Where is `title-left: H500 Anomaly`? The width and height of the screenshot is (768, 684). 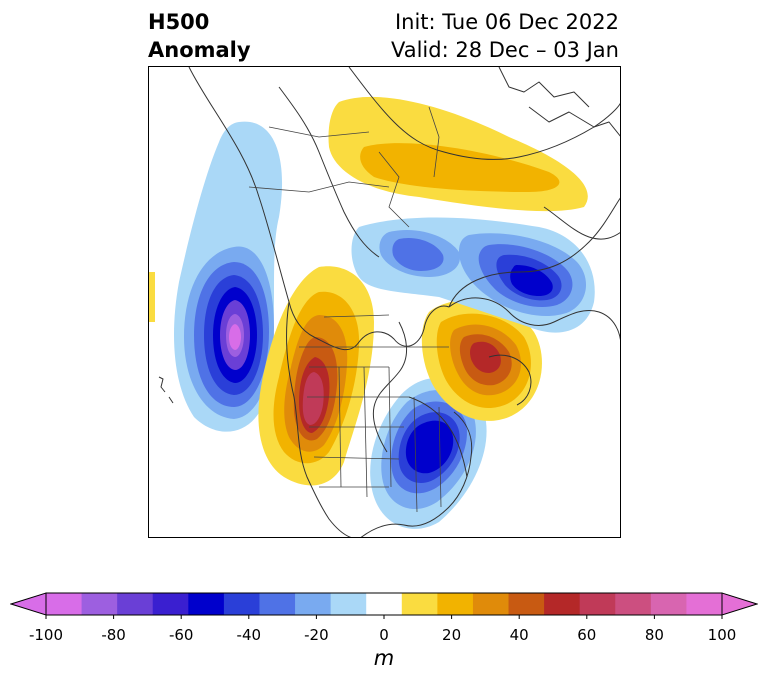
title-left: H500 Anomaly is located at coordinates (199, 36).